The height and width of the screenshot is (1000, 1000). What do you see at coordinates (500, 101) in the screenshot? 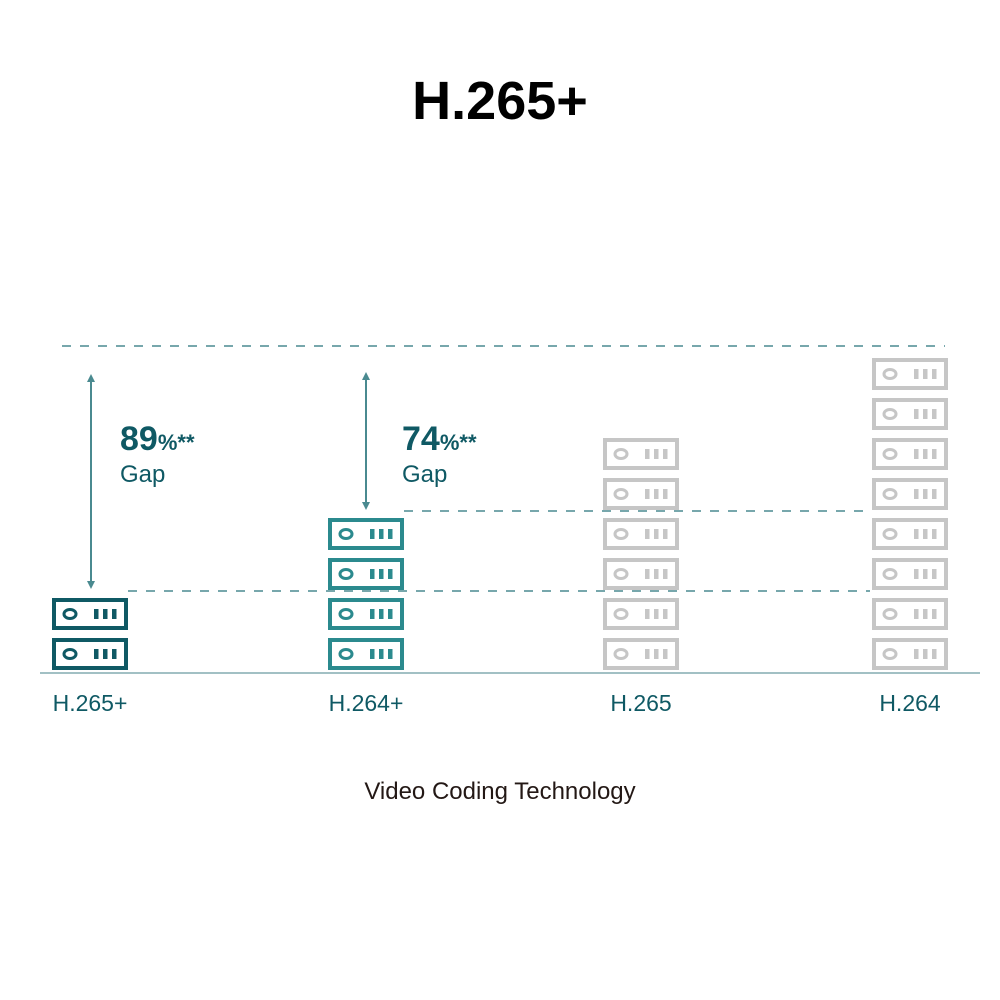
I see `chart-title: H.265+` at bounding box center [500, 101].